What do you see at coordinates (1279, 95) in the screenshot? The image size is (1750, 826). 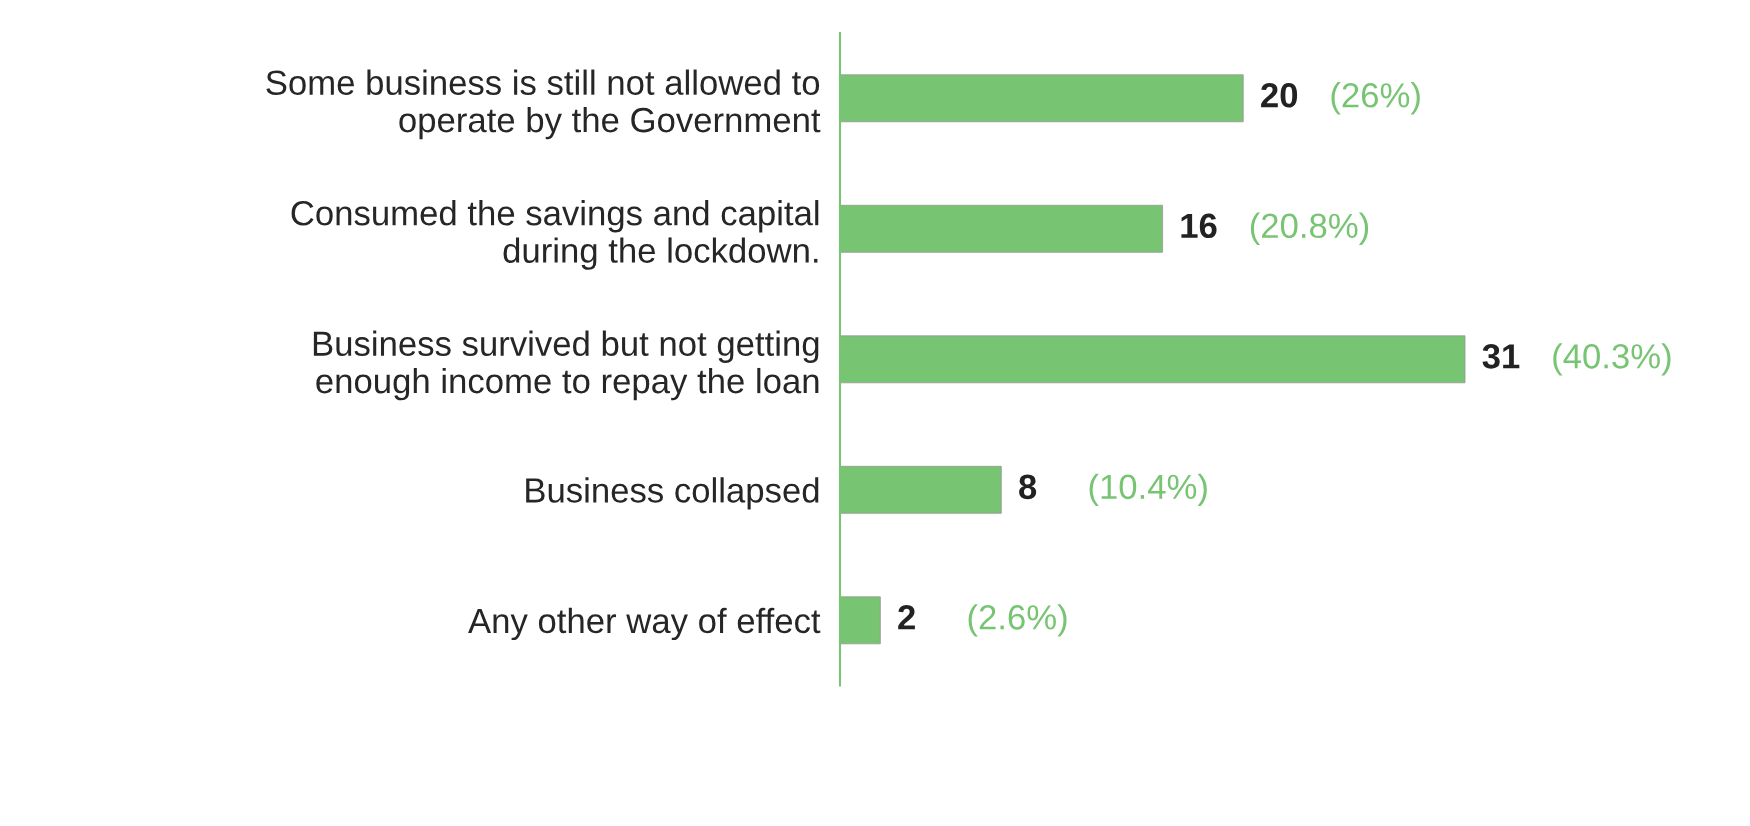 I see `data-label: 20` at bounding box center [1279, 95].